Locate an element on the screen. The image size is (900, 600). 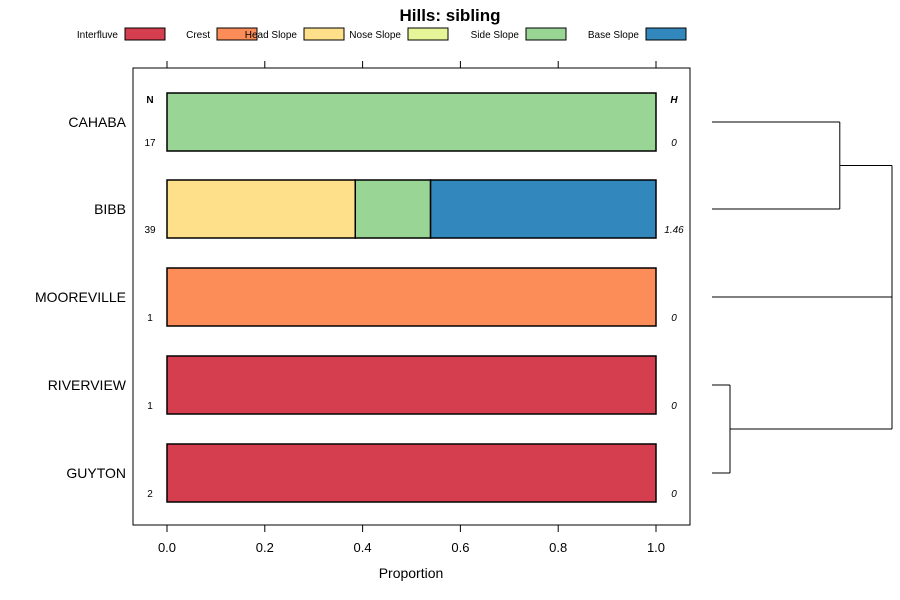
bar-mooreville-crest is located at coordinates (411, 297).